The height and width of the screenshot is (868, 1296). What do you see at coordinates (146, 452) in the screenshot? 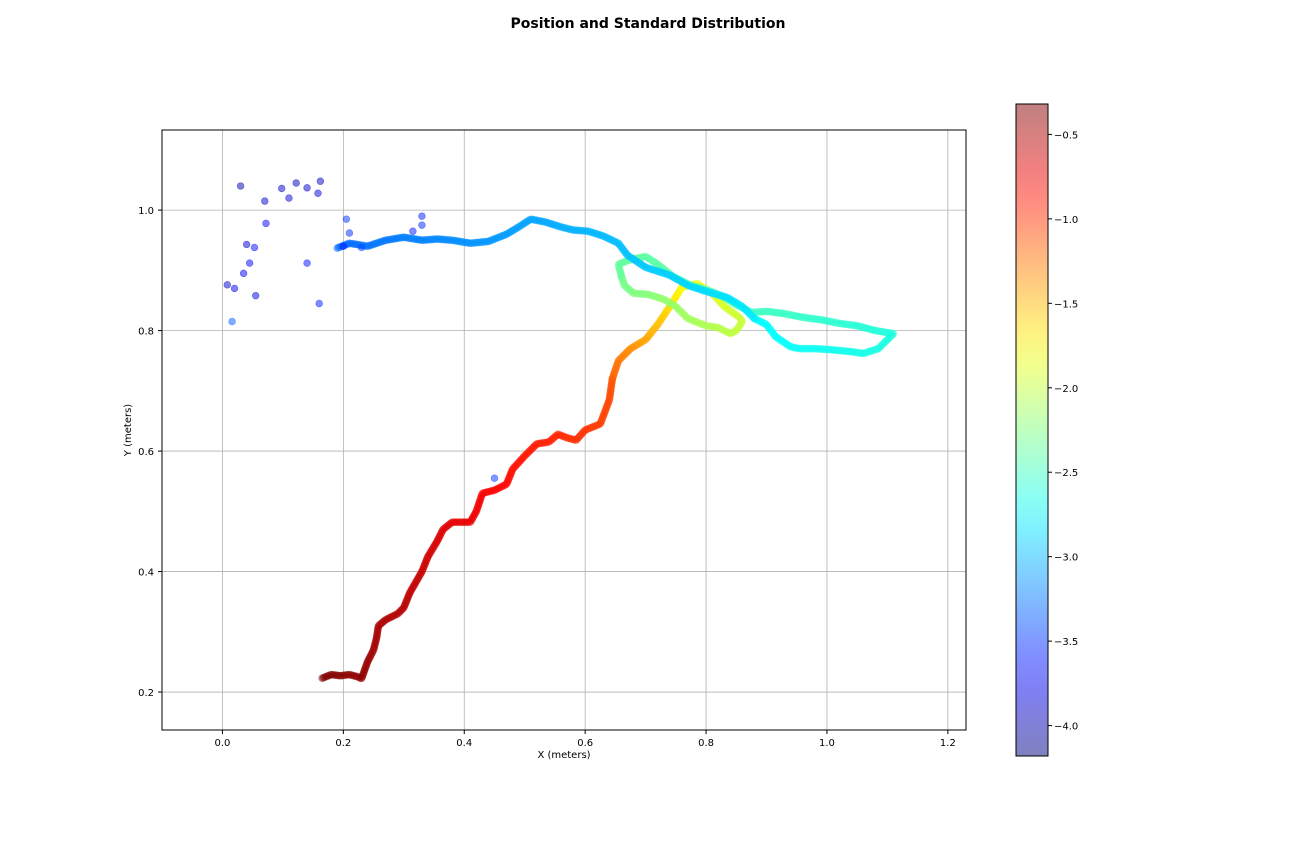
I see `y-tick-label: 0.6` at bounding box center [146, 452].